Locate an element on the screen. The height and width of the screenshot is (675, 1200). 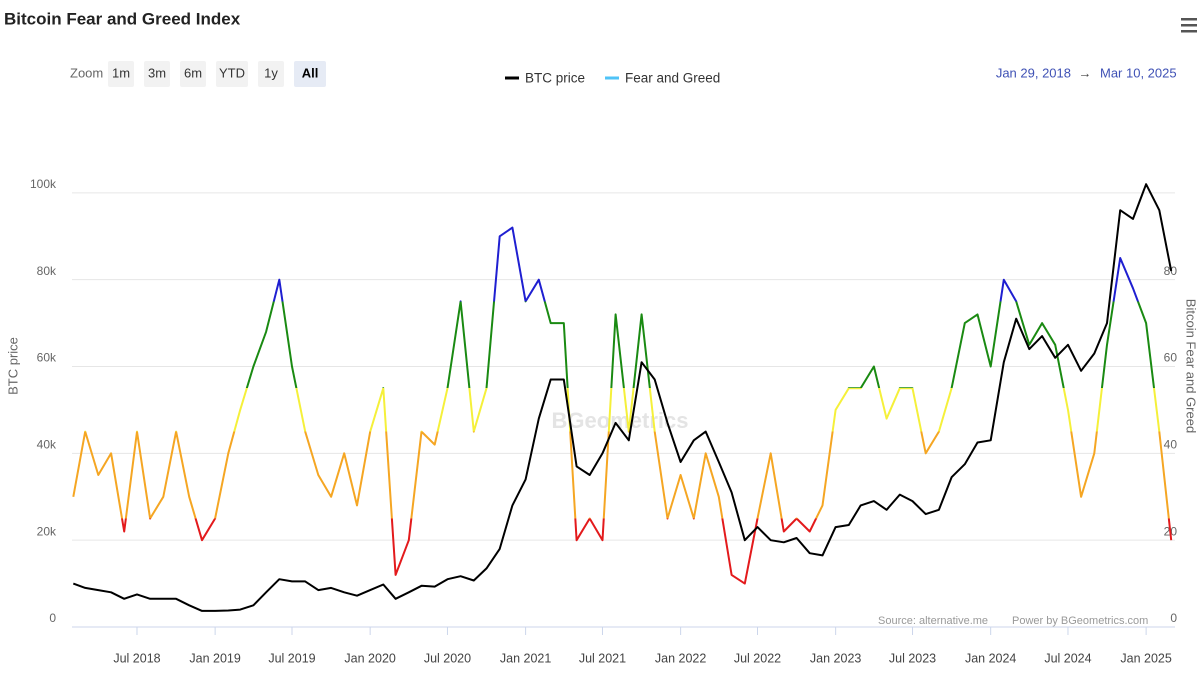
range-to: Mar 10, 2025 is located at coordinates (1138, 72).